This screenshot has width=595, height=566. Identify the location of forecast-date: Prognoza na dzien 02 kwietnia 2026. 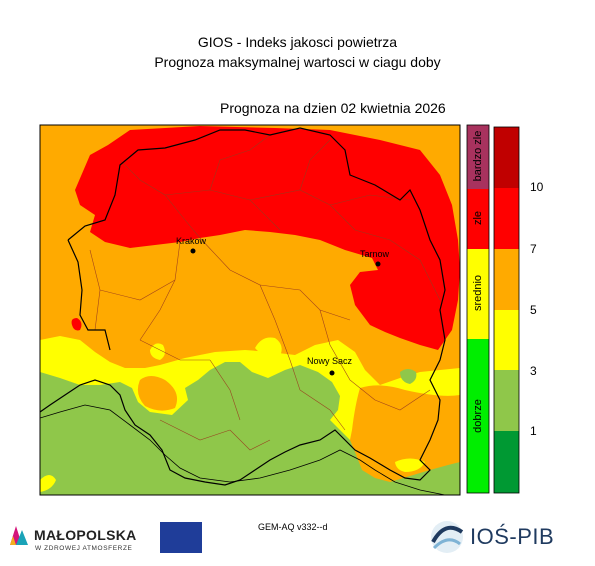
(333, 108).